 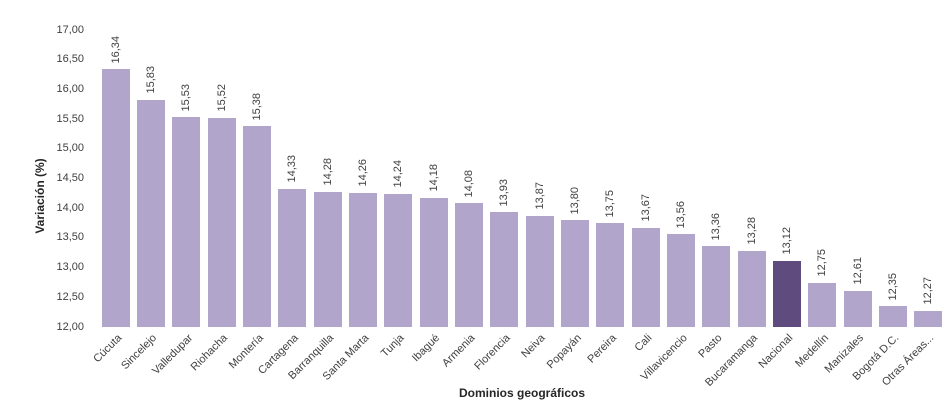 I want to click on bar-cell: 16,34 Cúcuta, so click(x=112, y=197).